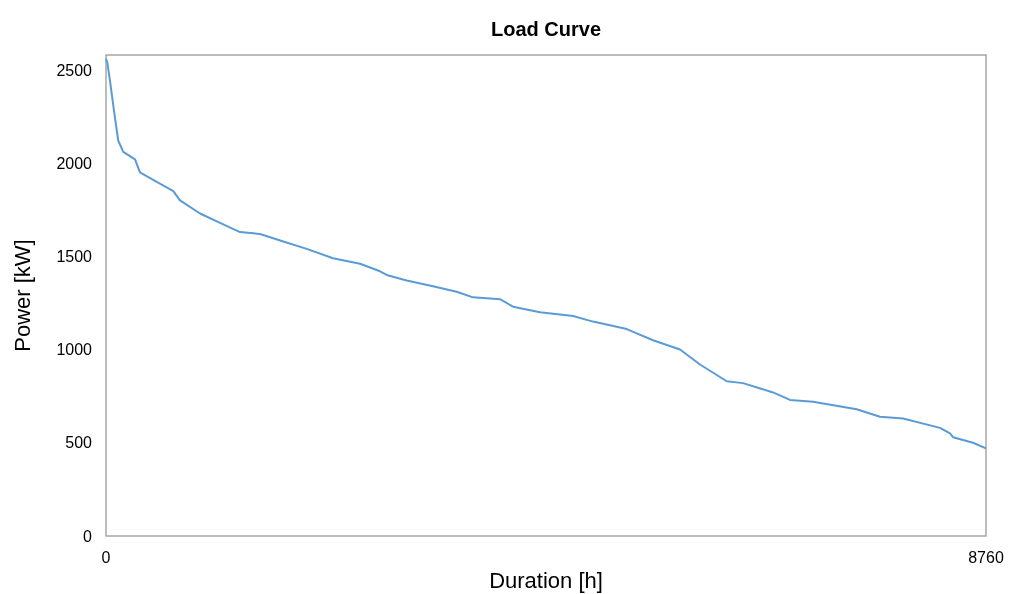  I want to click on y-tick-label: 0, so click(88, 536).